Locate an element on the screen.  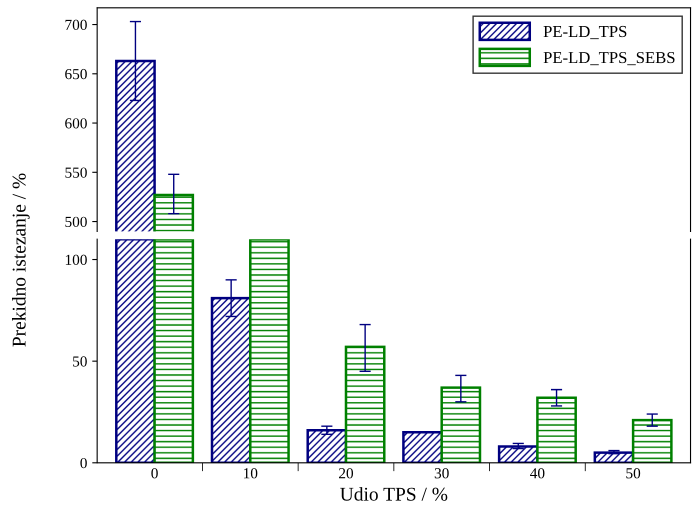
x-tick-label: 0 is located at coordinates (154, 473).